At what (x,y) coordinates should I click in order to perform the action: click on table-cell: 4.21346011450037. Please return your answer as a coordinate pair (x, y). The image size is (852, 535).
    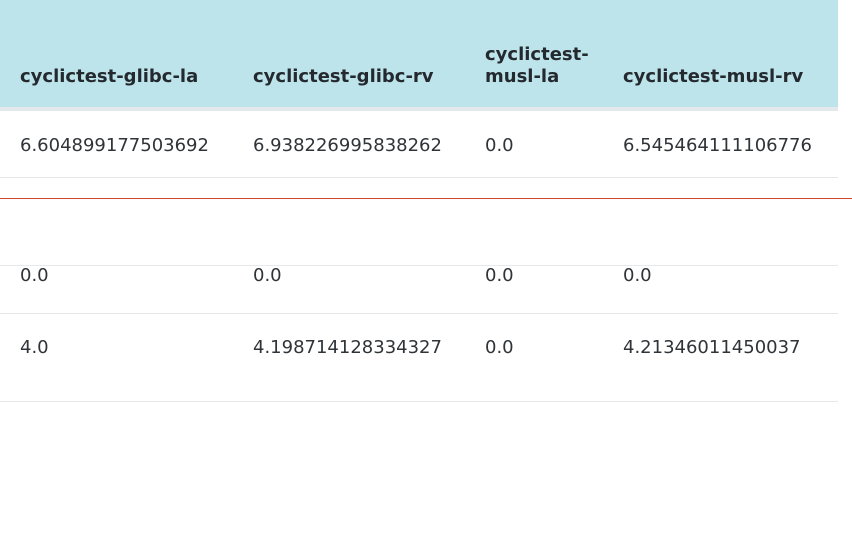
    Looking at the image, I should click on (720, 380).